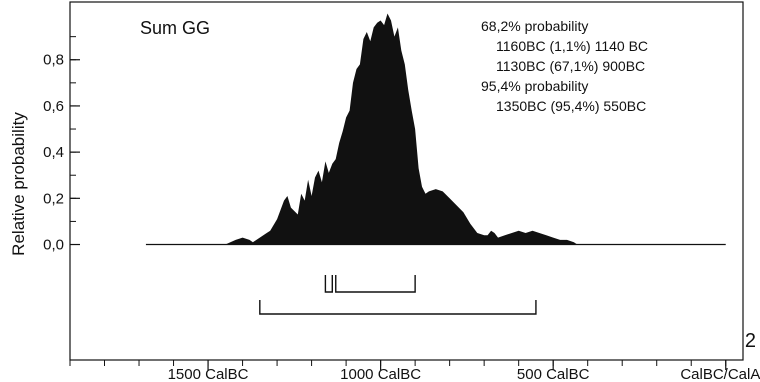 This screenshot has width=760, height=382. Describe the element at coordinates (464, 371) in the screenshot. I see `x-axis-ticks: 1500 CalBC 1000 CalBC 500 CalBC CalBC/CalAD` at that location.